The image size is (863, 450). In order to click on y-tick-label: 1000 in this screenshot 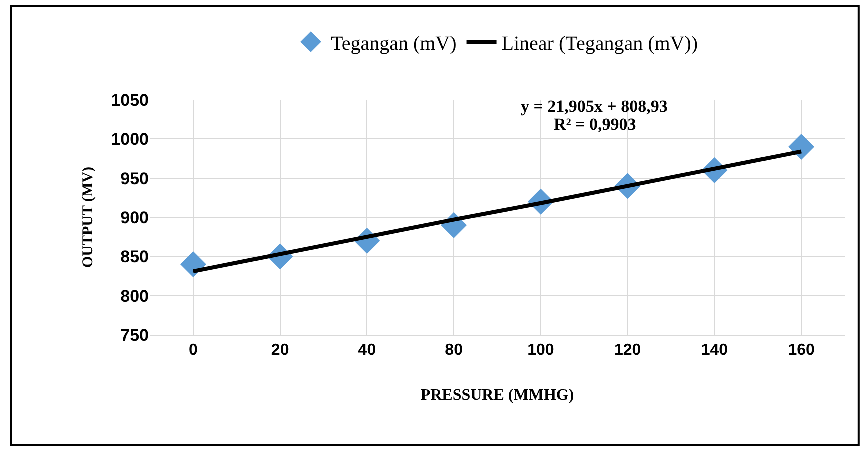, I will do `click(130, 140)`.